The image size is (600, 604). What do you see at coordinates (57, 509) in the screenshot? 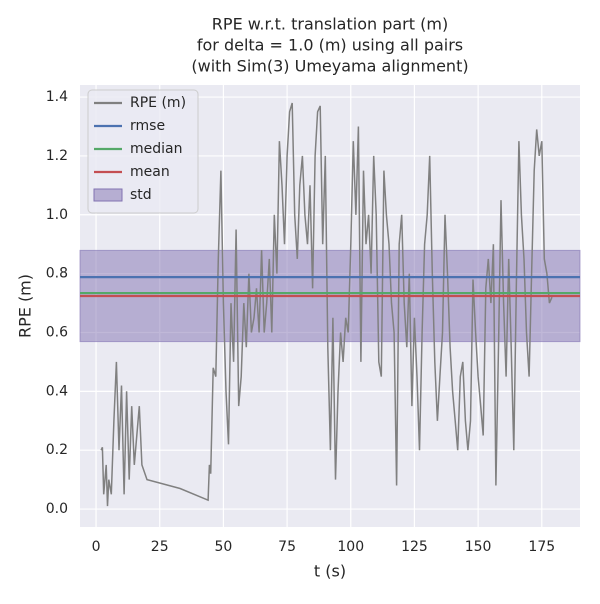
I see `y-tick-label: 0.0` at bounding box center [57, 509].